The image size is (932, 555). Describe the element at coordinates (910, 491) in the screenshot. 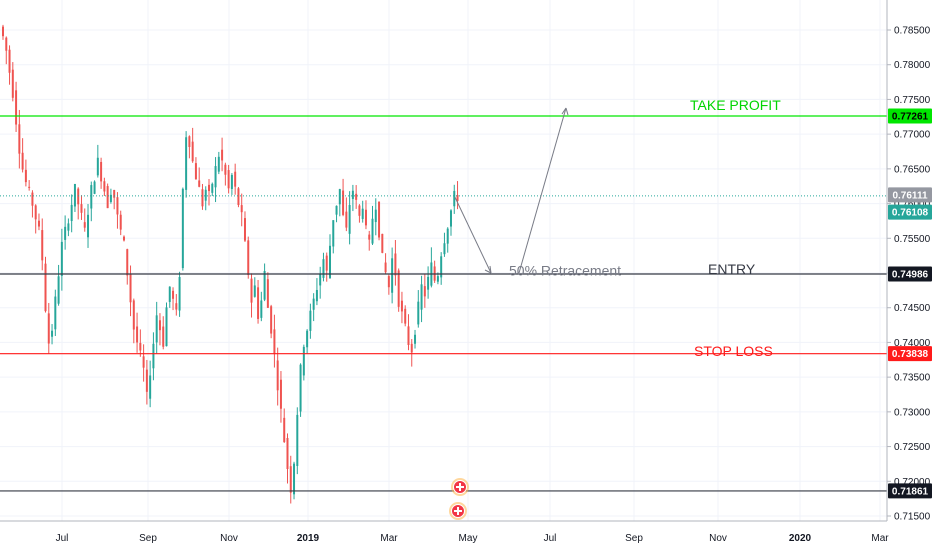

I see `support-price-tag-label: 0.71861` at that location.